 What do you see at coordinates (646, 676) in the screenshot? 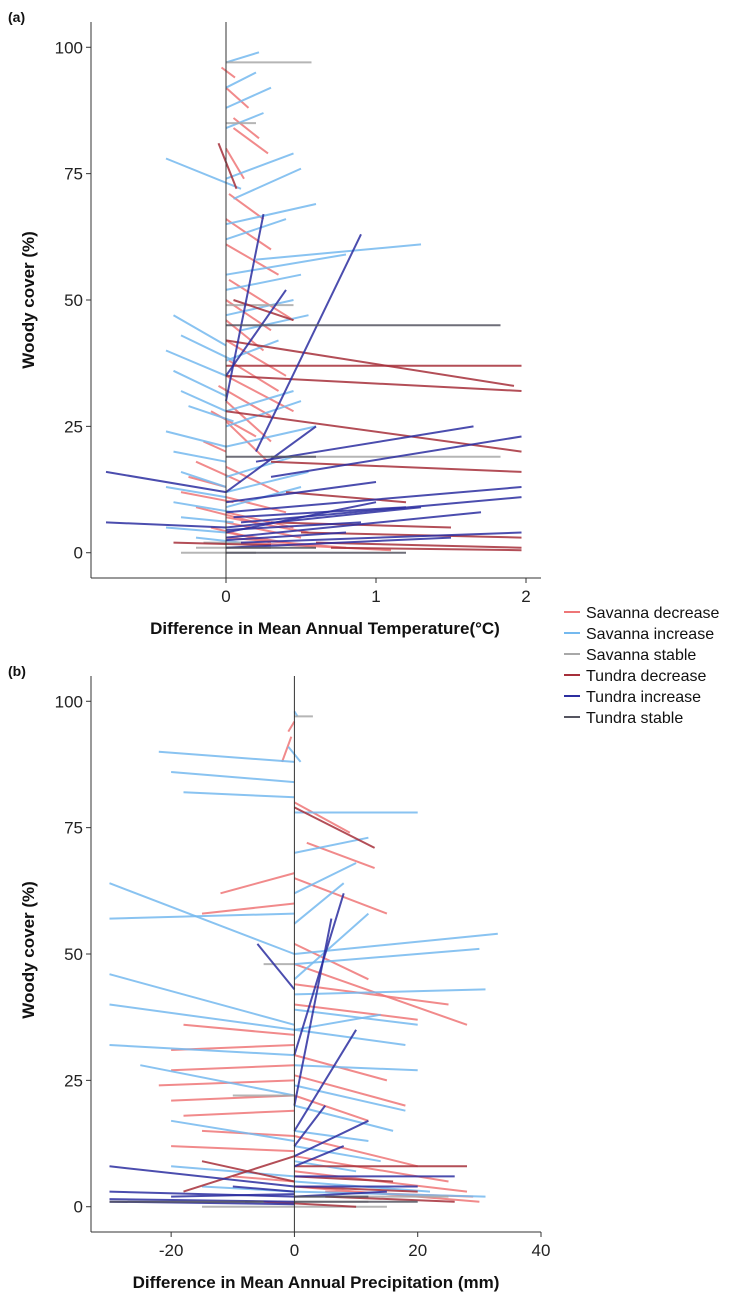
I see `legend-label-tundra-decrease: Tundra decrease` at bounding box center [646, 676].